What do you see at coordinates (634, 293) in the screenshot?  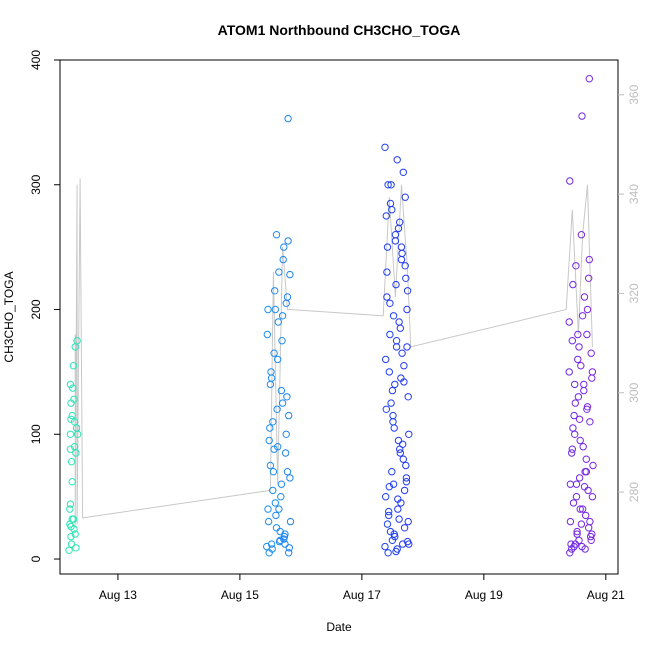 I see `y2-tick-label: 320` at bounding box center [634, 293].